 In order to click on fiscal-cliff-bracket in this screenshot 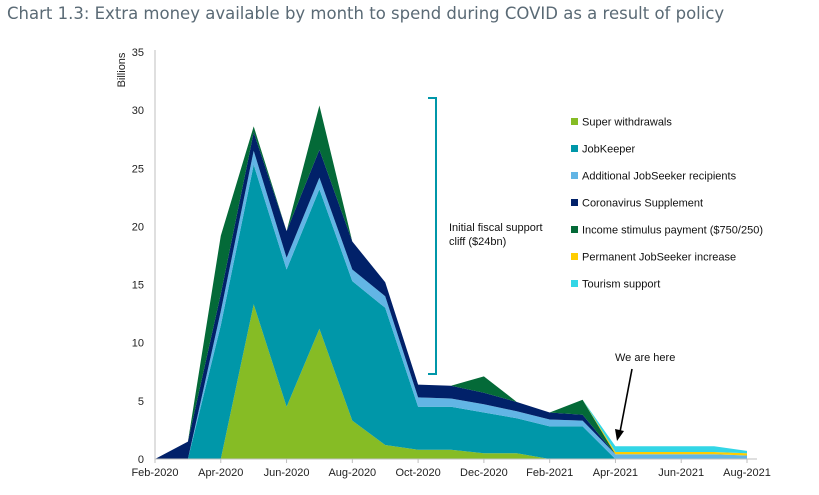, I will do `click(432, 236)`.